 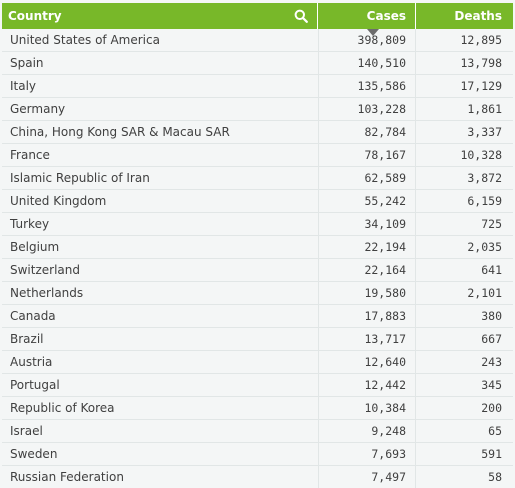 I want to click on country-cell: Netherlands, so click(x=47, y=293).